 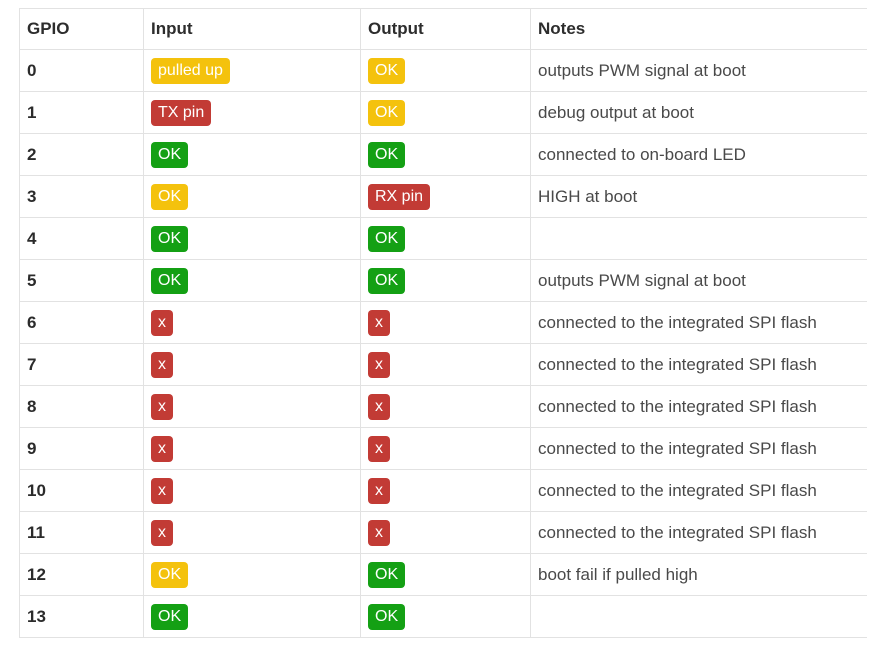 I want to click on pin-notes: debug output at boot, so click(x=698, y=112).